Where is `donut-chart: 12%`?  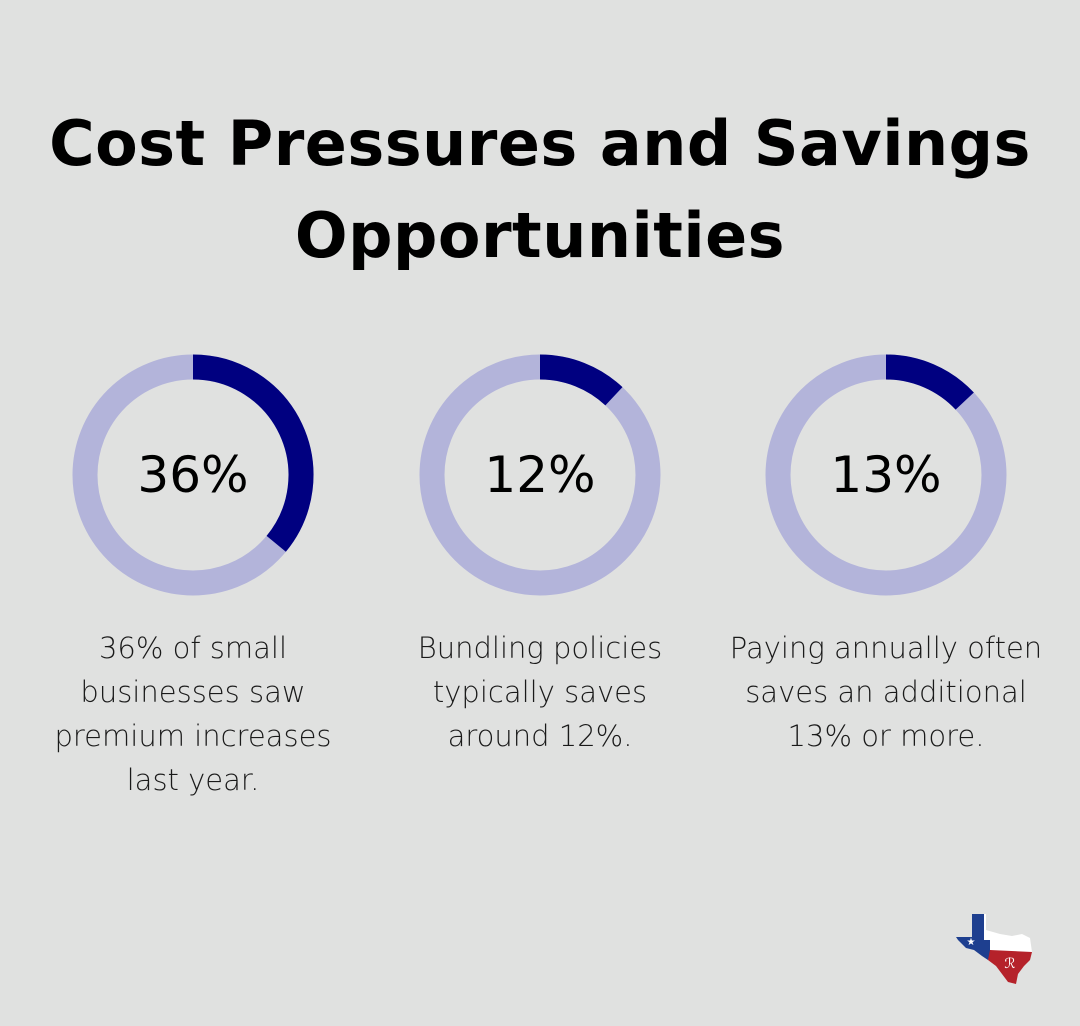
donut-chart: 12% is located at coordinates (540, 475).